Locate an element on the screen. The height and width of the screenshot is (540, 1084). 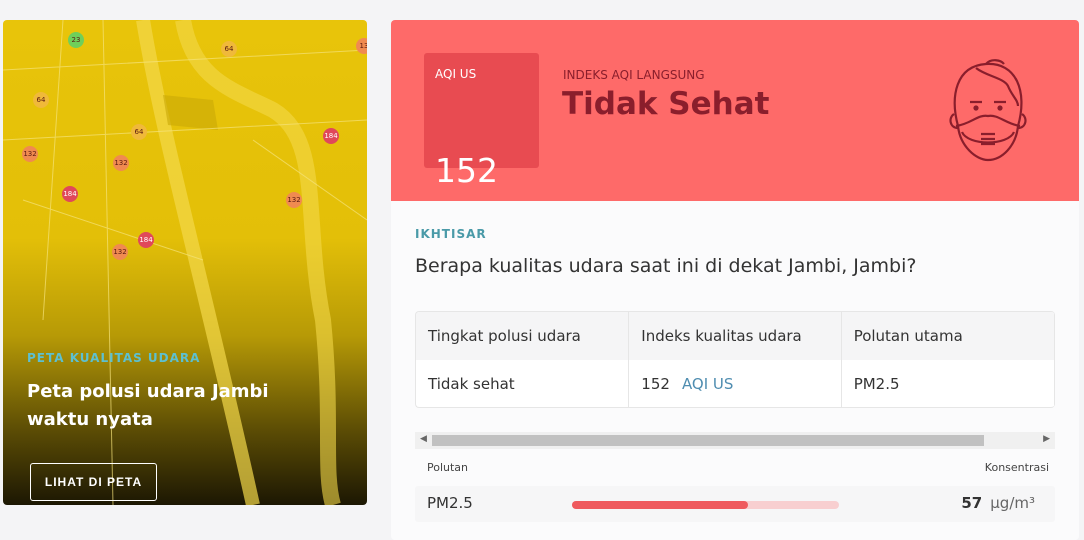
header-aqi: Indeks kualitas udara is located at coordinates (735, 336).